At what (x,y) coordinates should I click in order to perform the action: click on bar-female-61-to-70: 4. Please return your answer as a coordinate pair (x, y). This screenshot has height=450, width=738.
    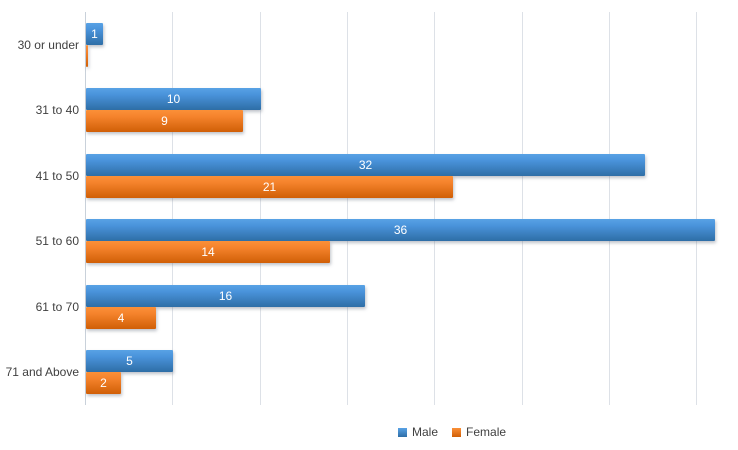
    Looking at the image, I should click on (121, 318).